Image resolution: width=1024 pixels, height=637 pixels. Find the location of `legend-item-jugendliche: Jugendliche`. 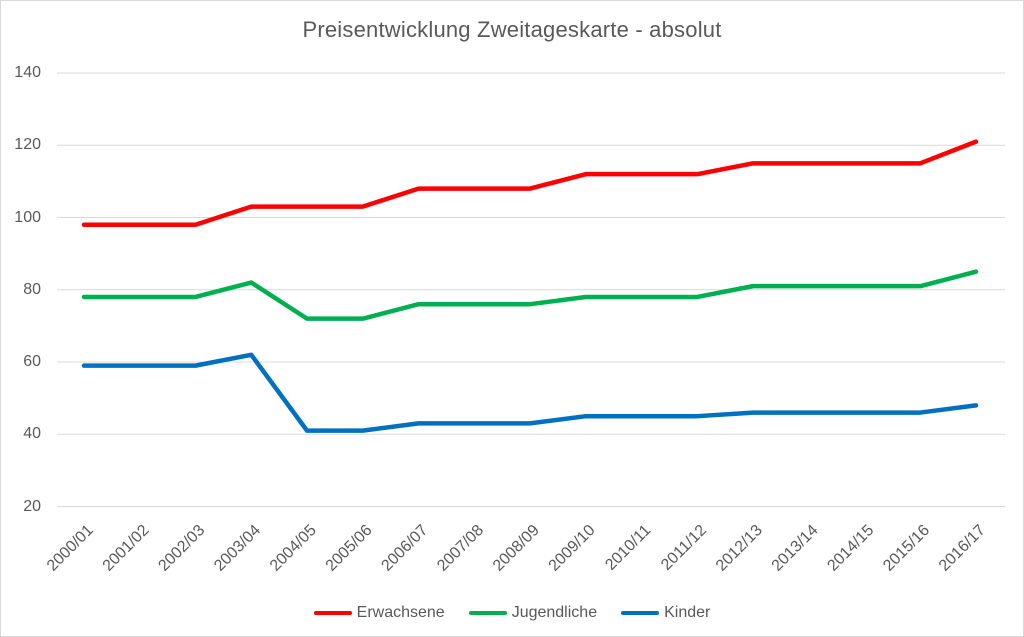

legend-item-jugendliche: Jugendliche is located at coordinates (533, 613).